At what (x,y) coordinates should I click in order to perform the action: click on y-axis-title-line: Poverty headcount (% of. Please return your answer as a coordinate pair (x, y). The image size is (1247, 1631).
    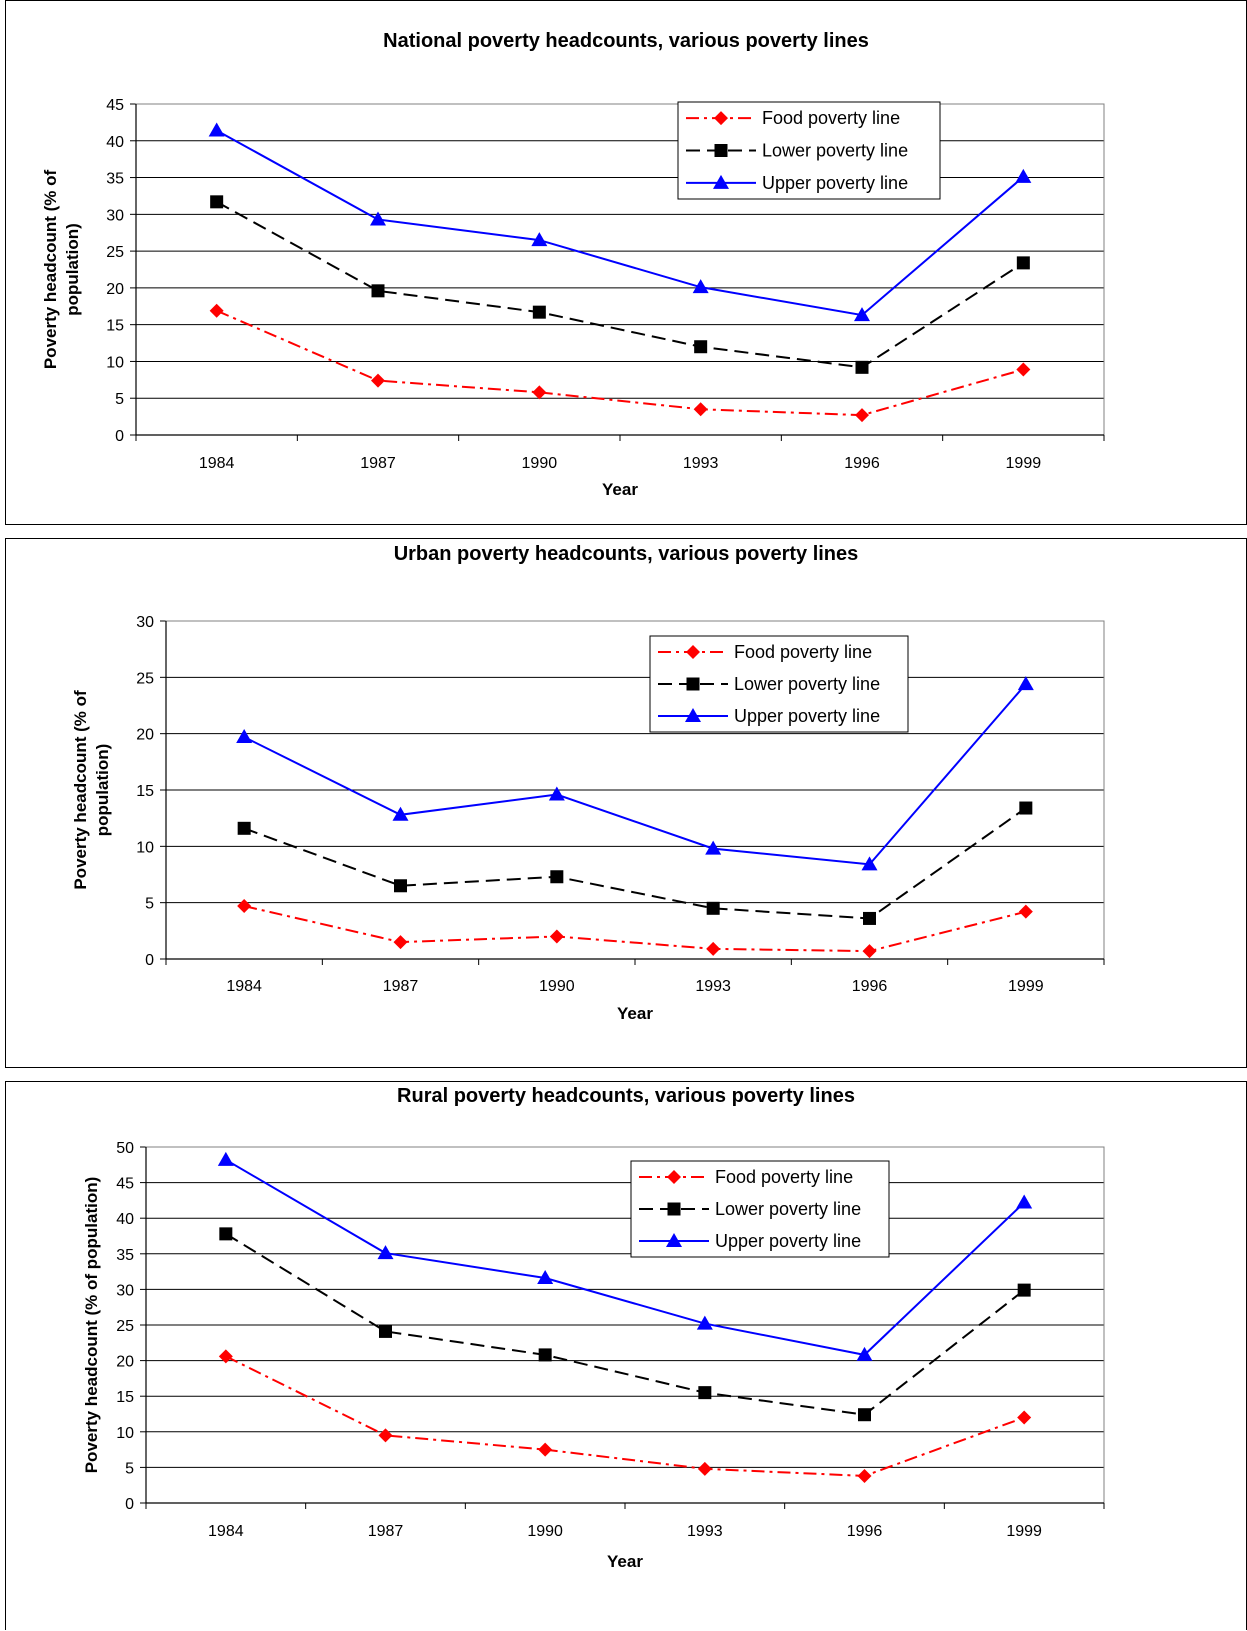
    Looking at the image, I should click on (80, 790).